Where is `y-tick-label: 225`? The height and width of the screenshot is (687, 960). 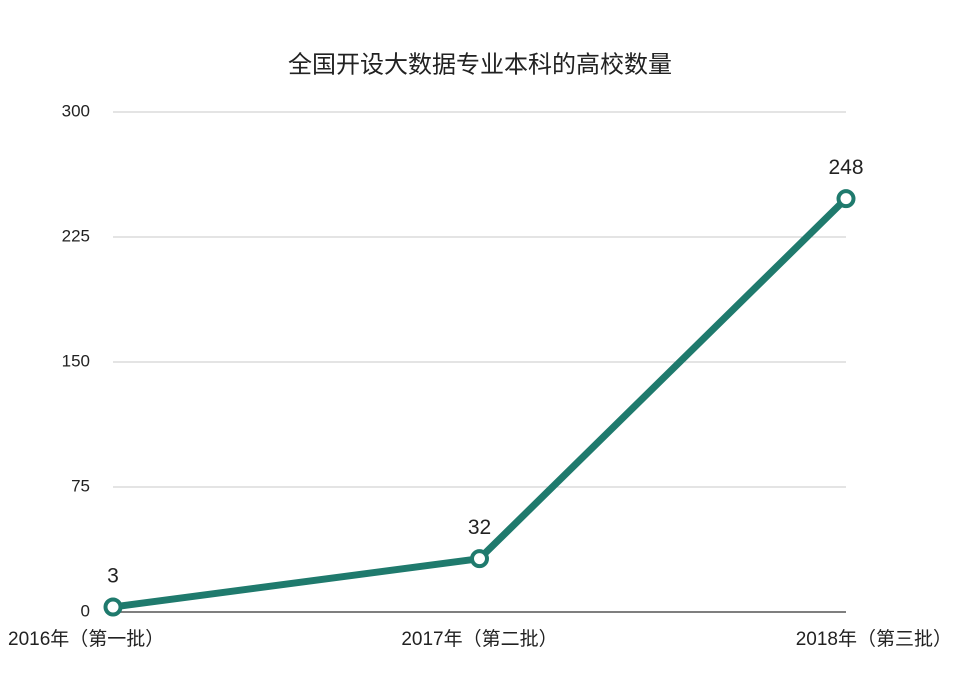 y-tick-label: 225 is located at coordinates (76, 235).